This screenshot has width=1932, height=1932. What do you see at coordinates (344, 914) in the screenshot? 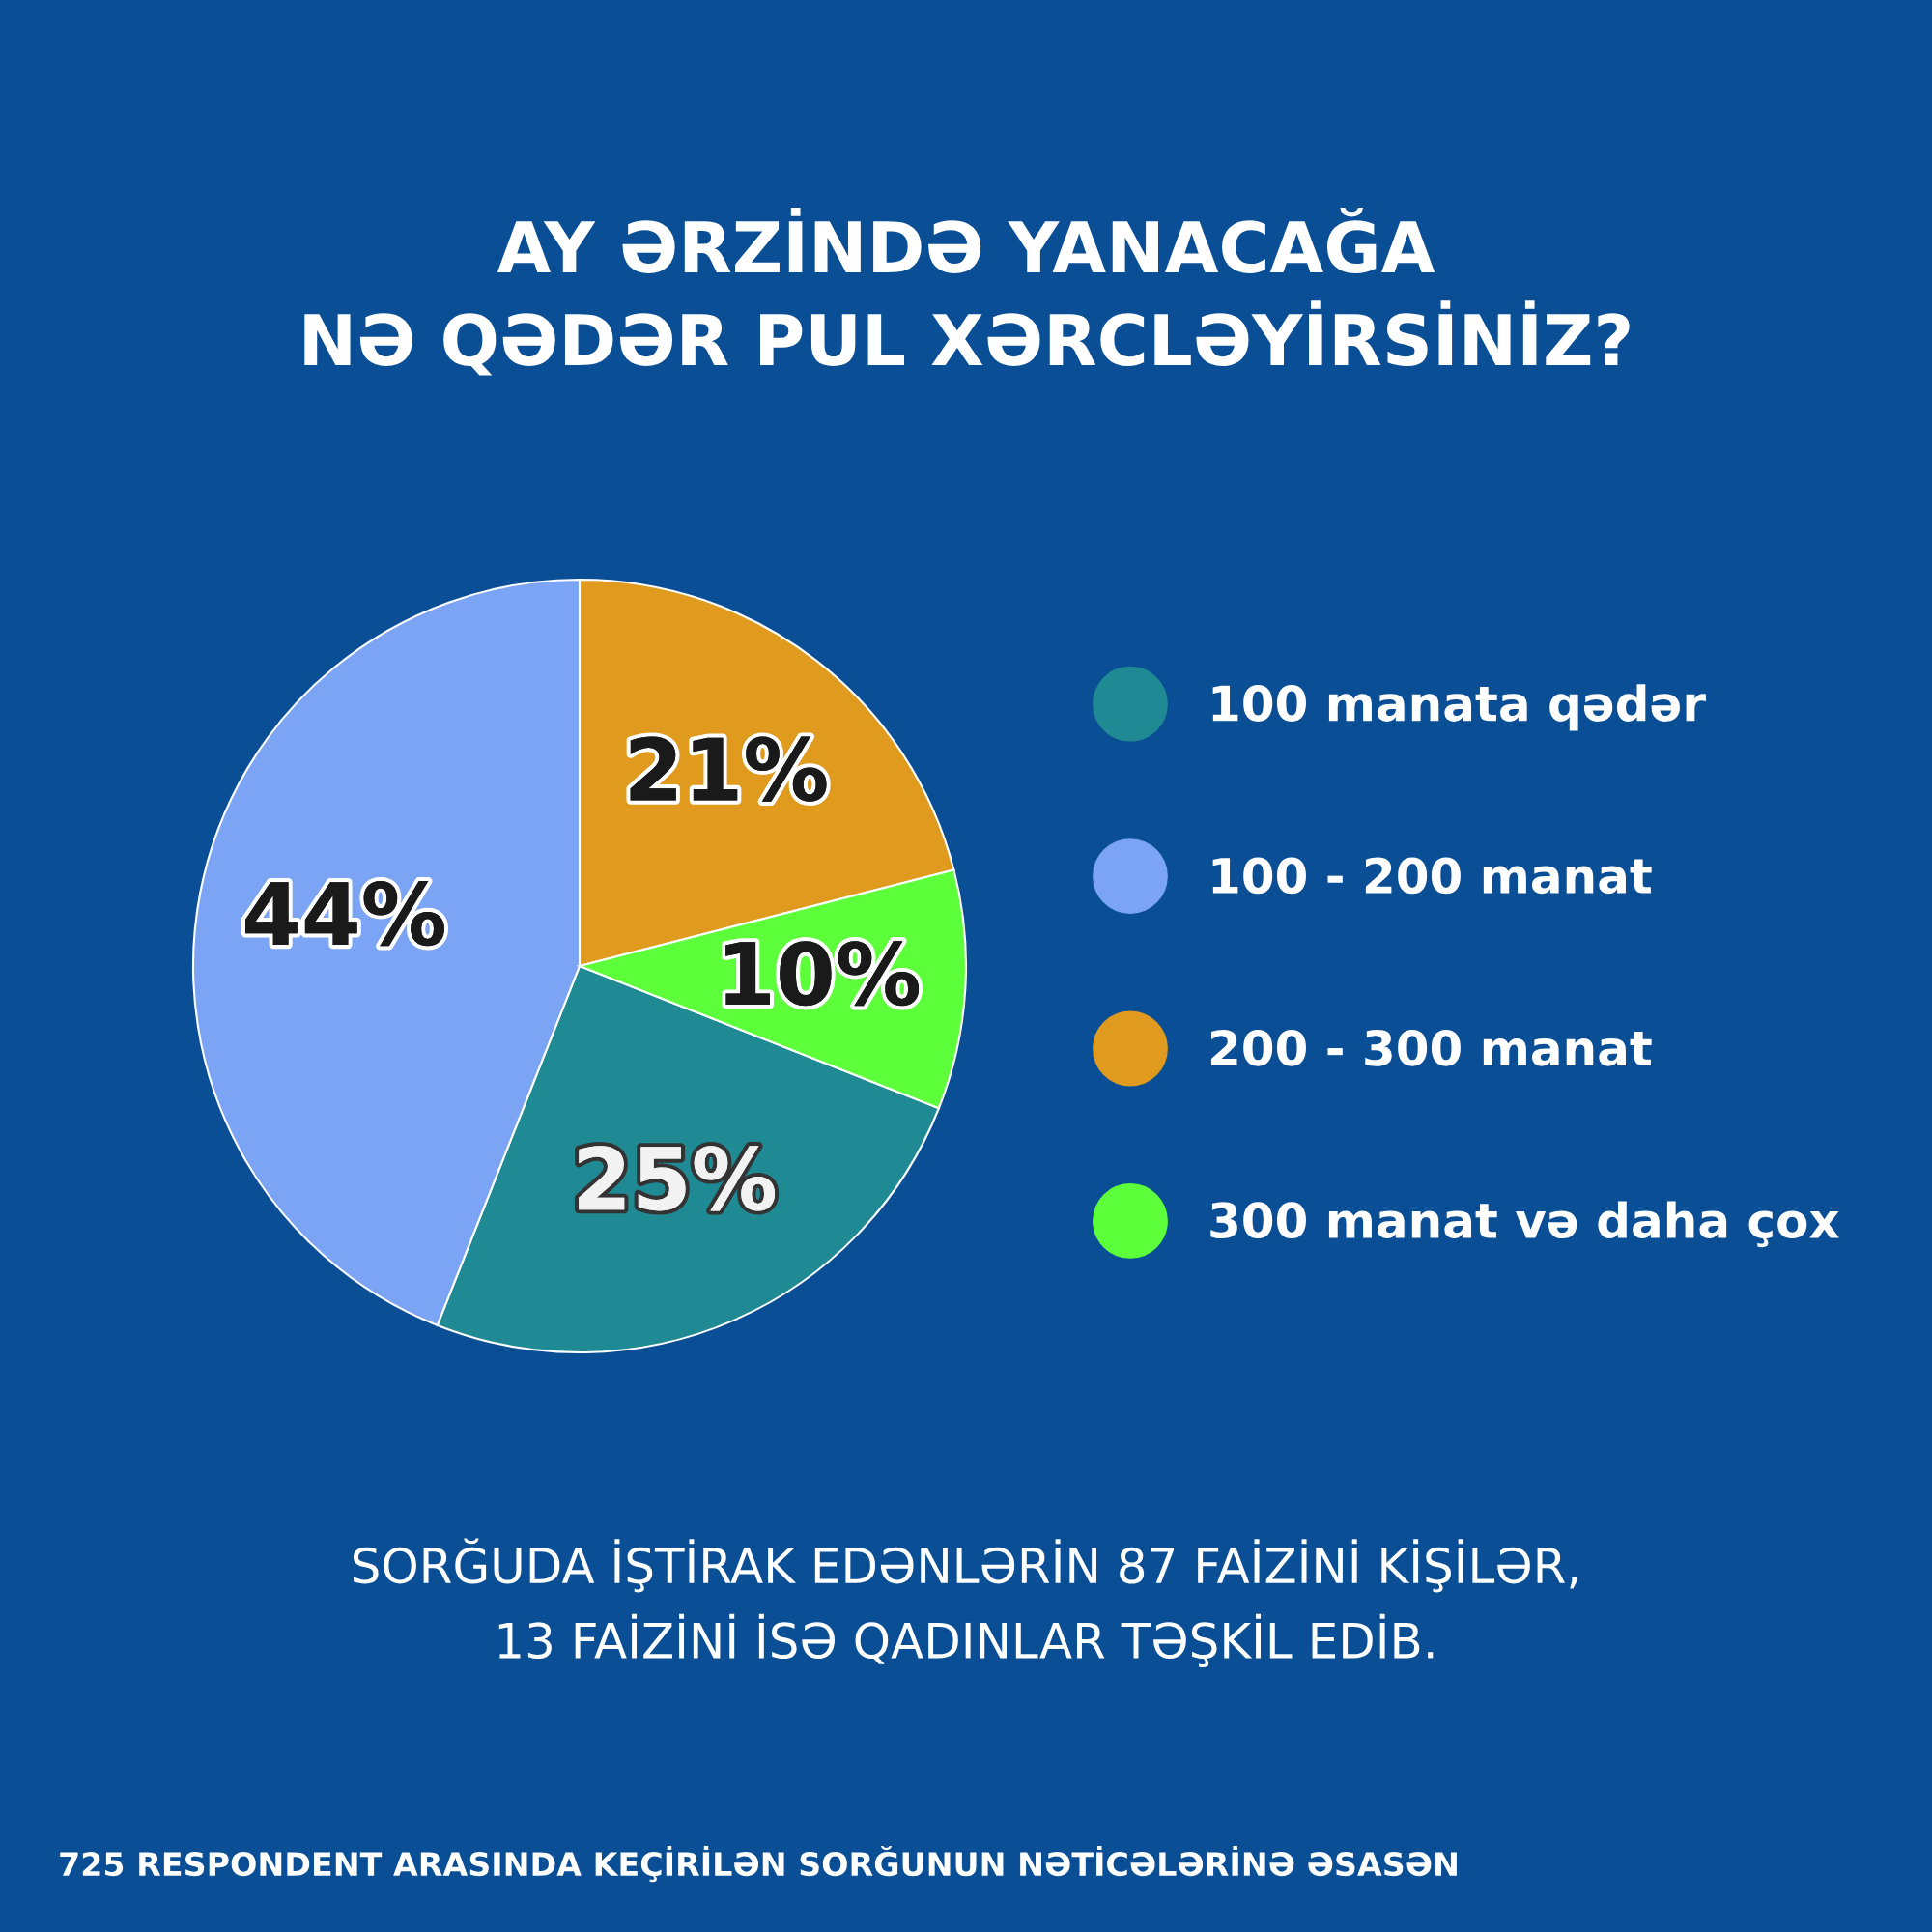
I see `data-label: 44%` at bounding box center [344, 914].